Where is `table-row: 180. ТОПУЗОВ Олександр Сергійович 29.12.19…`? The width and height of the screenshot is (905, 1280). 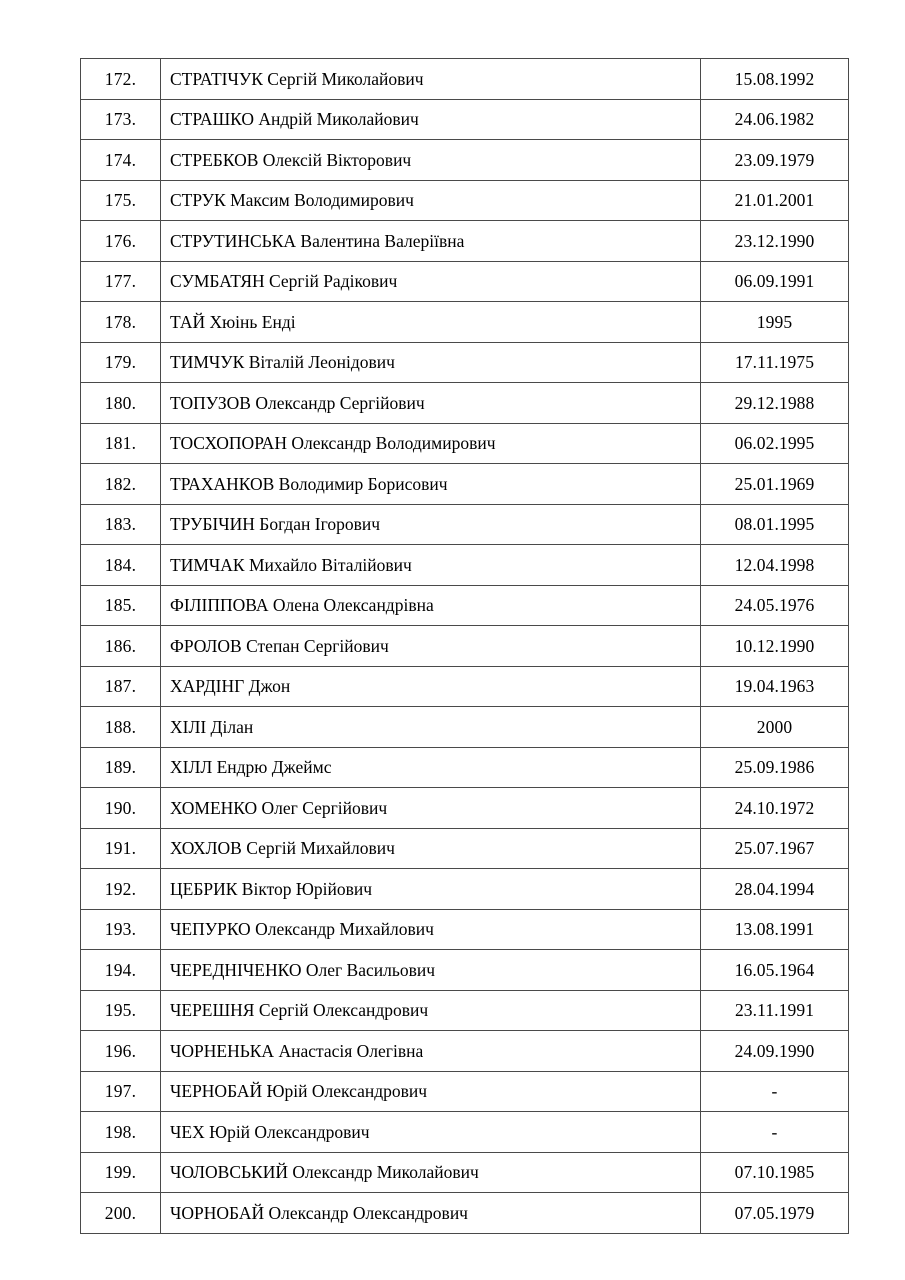
table-row: 180. ТОПУЗОВ Олександр Сергійович 29.12.19… is located at coordinates (464, 403).